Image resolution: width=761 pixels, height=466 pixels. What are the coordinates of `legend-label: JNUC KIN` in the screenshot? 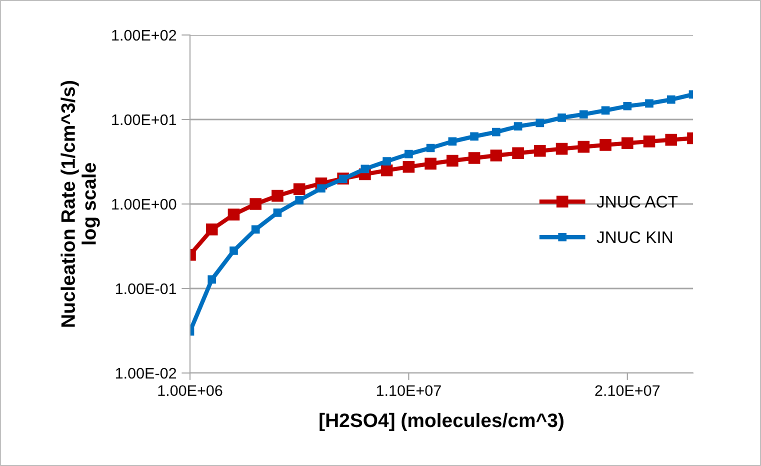 It's located at (634, 237).